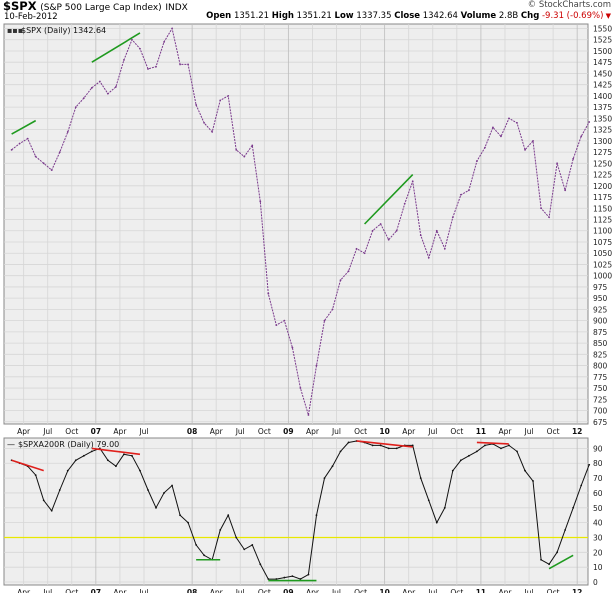  I want to click on price-y-tick-label: 1225, so click(602, 175).